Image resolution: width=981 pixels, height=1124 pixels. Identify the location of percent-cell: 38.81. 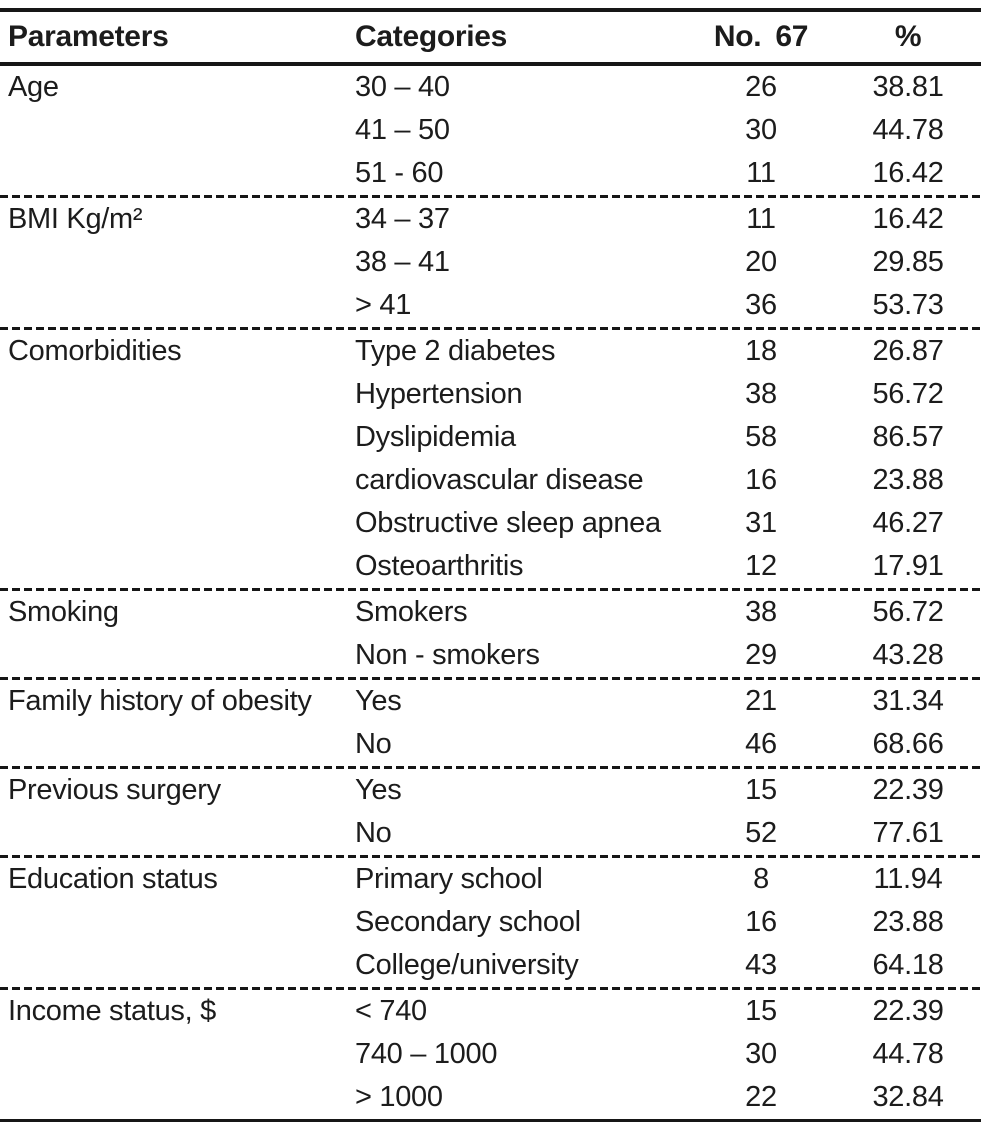
(908, 87).